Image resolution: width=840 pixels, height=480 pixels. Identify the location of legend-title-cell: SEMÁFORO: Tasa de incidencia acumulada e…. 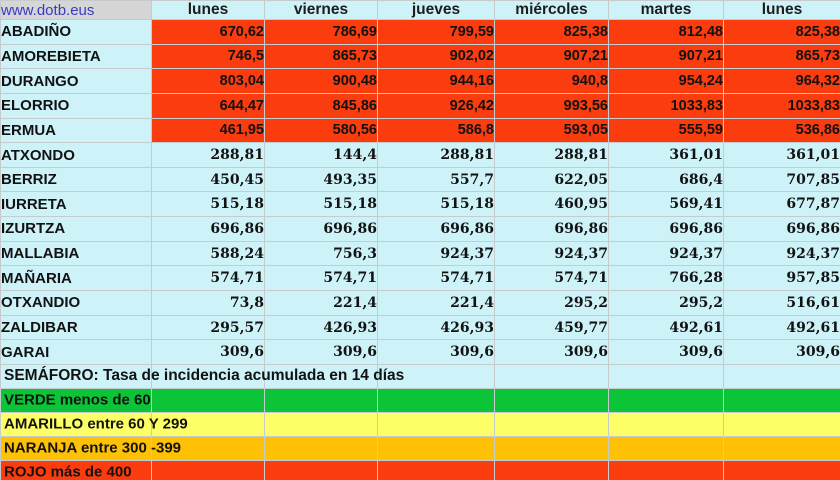
(202, 376).